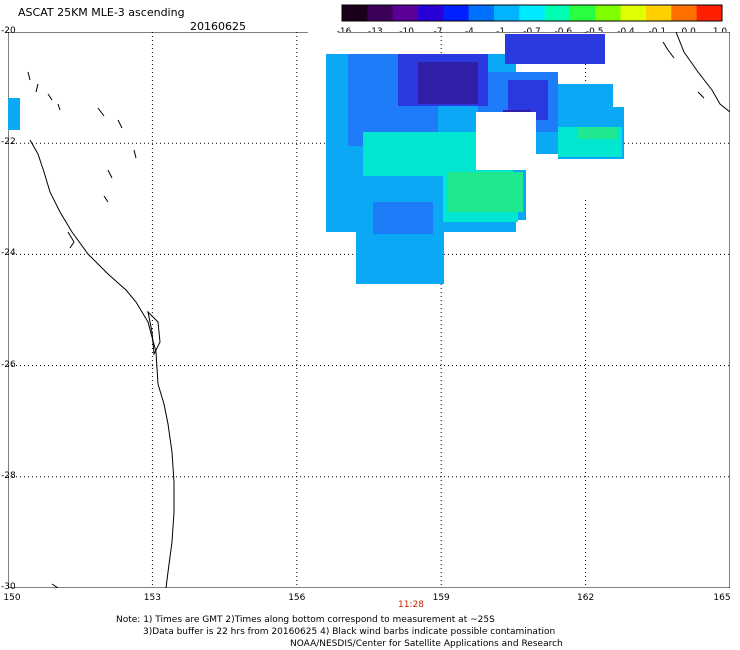 The width and height of the screenshot is (740, 650). What do you see at coordinates (8, 31) in the screenshot?
I see `latitude-label: -20` at bounding box center [8, 31].